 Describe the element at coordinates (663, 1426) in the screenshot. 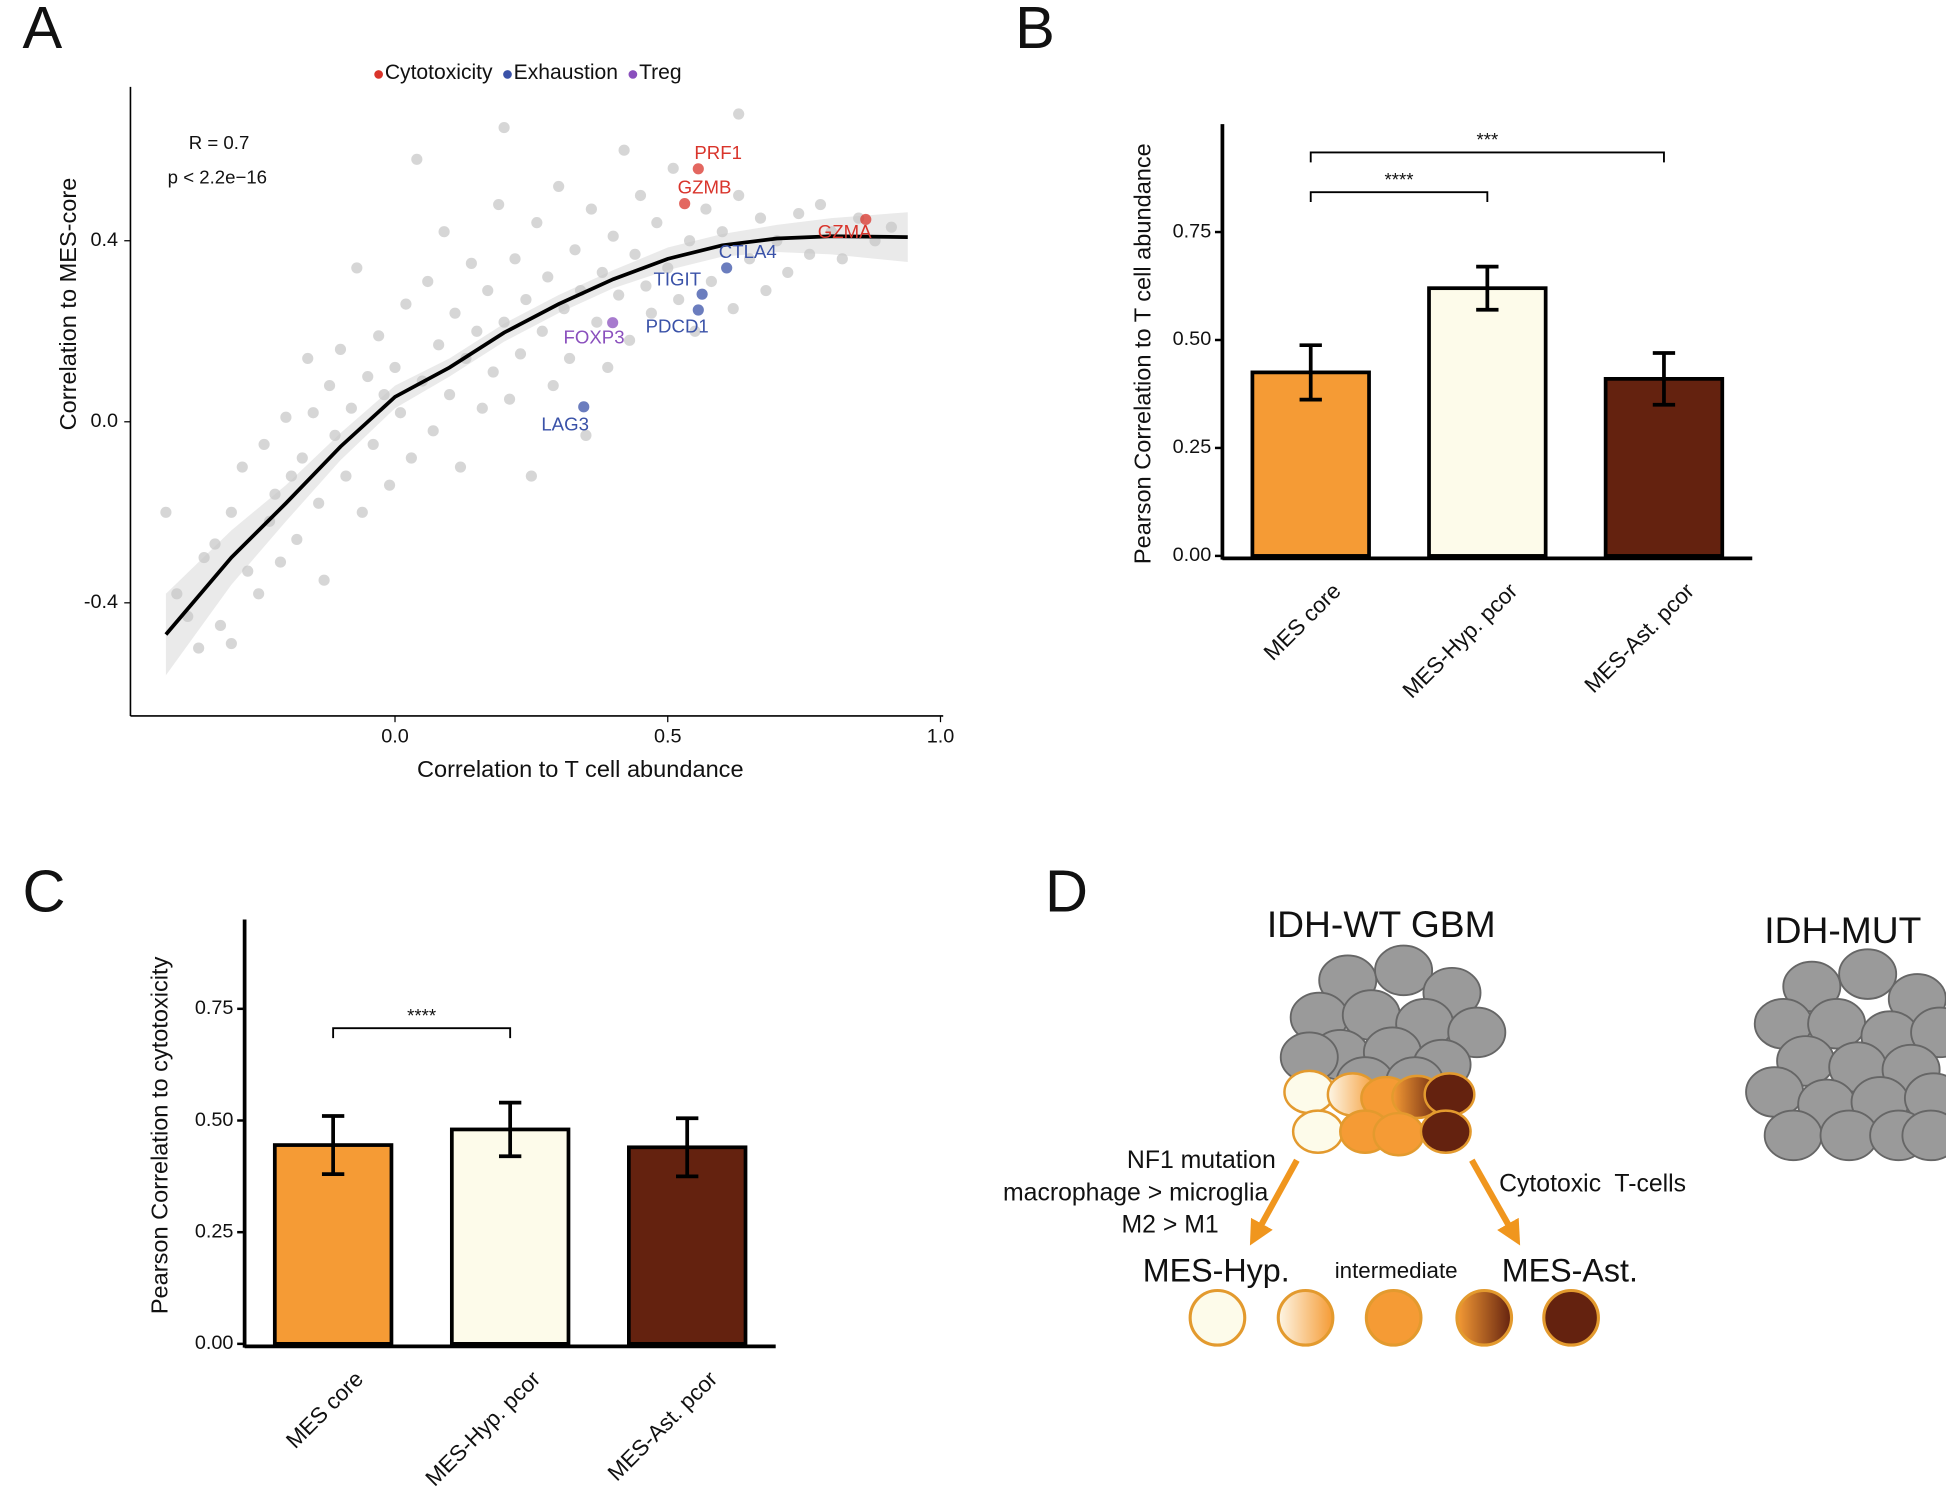

I see `x-tick-label: MES-Ast. pcor` at that location.